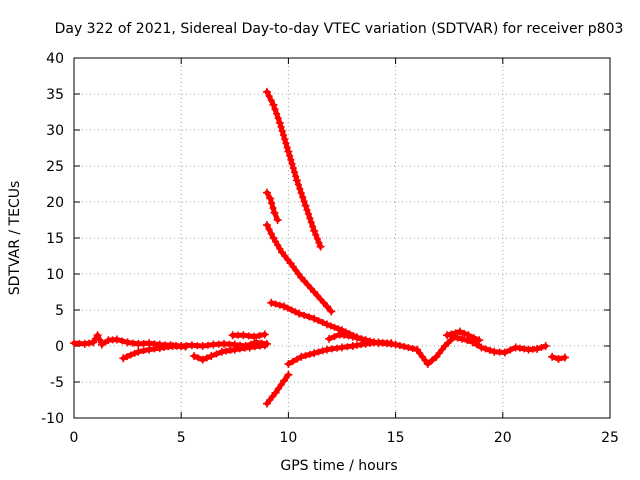  What do you see at coordinates (610, 438) in the screenshot?
I see `x-tick-label: 25` at bounding box center [610, 438].